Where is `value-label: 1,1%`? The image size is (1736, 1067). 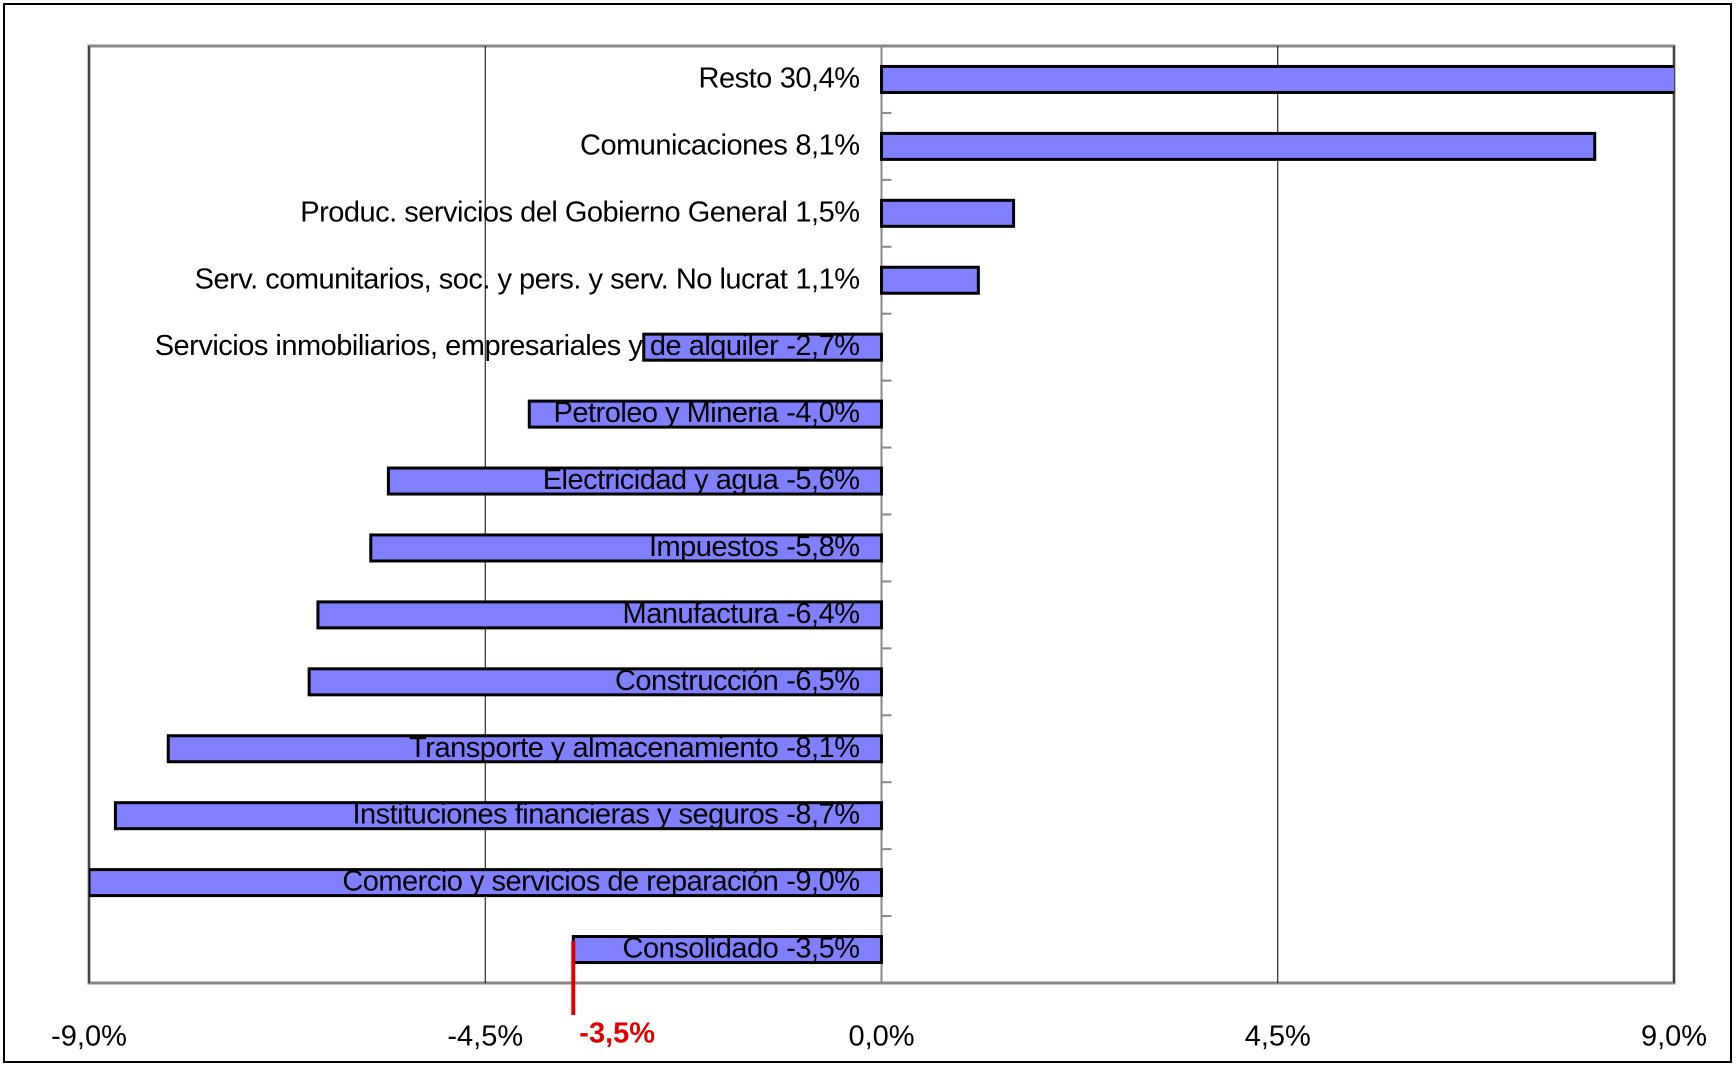
value-label: 1,1% is located at coordinates (827, 279).